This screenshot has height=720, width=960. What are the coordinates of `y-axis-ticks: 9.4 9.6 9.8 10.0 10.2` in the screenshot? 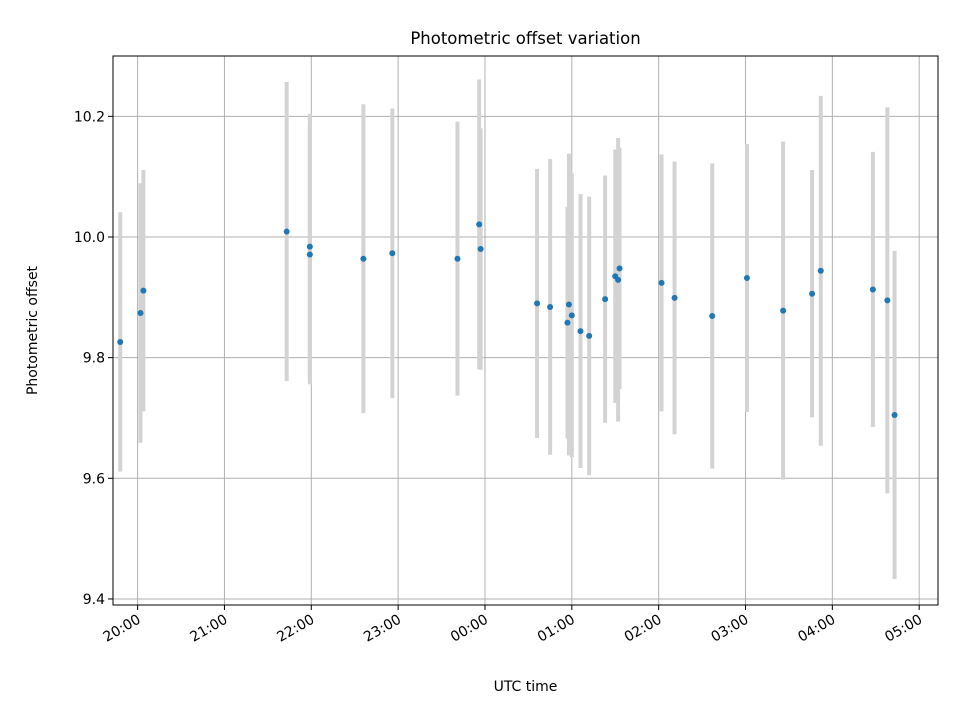 It's located at (93, 358).